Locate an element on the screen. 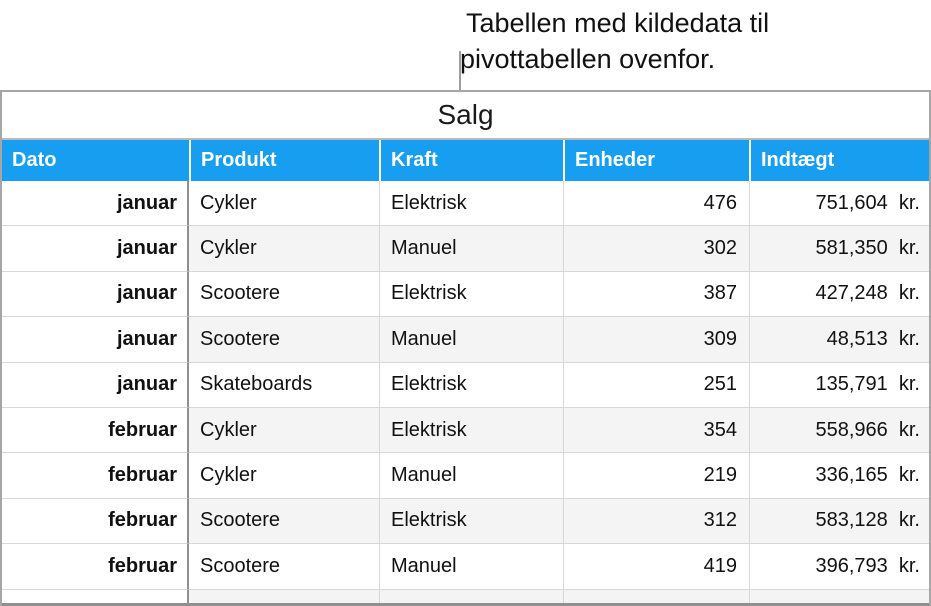 This screenshot has width=931, height=606. table-cell: 427,248 kr. is located at coordinates (839, 294).